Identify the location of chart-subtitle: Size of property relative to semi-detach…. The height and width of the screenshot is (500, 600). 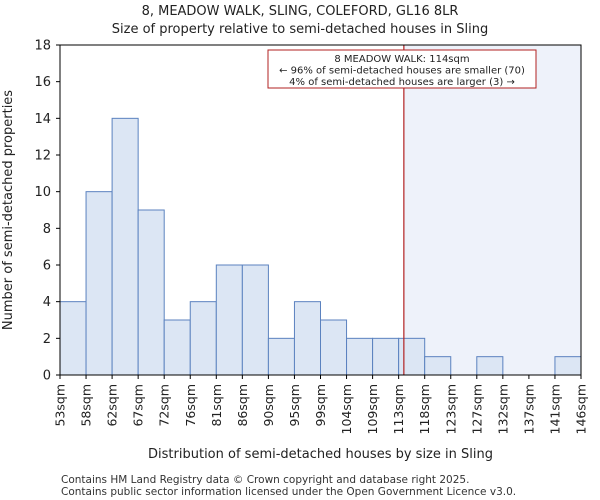
(300, 29).